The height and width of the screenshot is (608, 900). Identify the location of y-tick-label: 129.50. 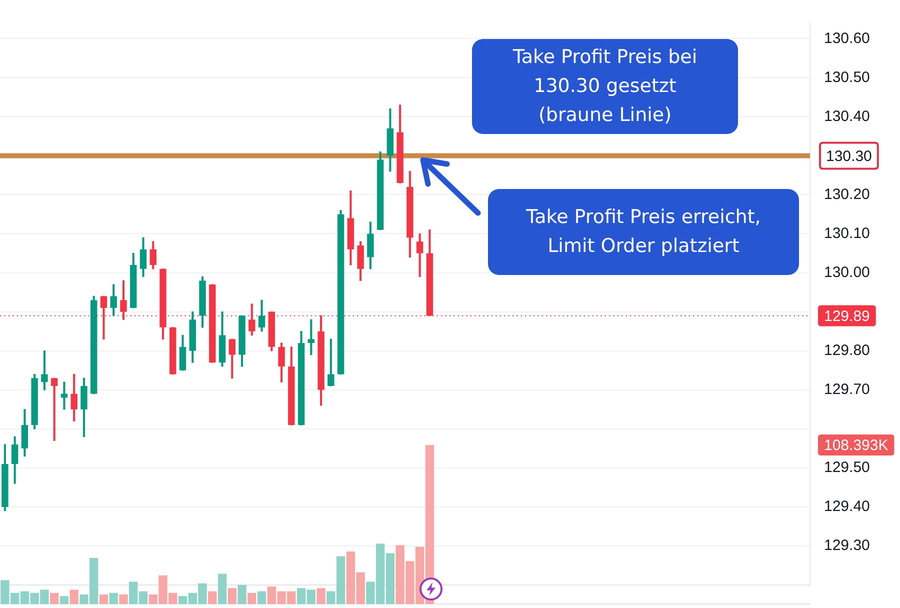
(847, 467).